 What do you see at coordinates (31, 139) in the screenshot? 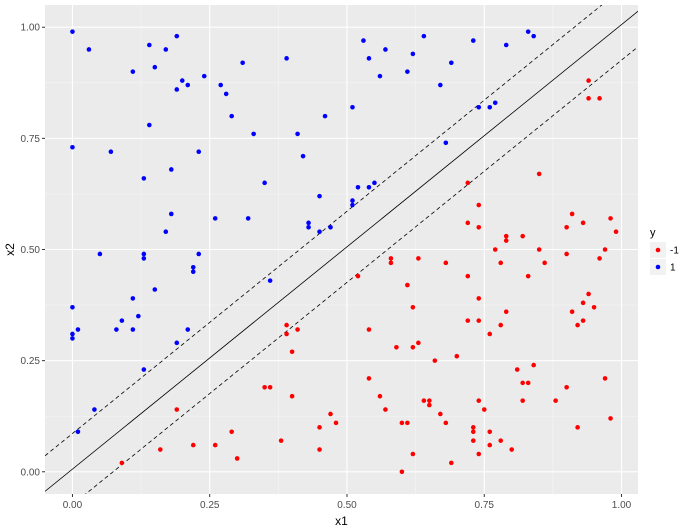
I see `y-tick-label: 0.75` at bounding box center [31, 139].